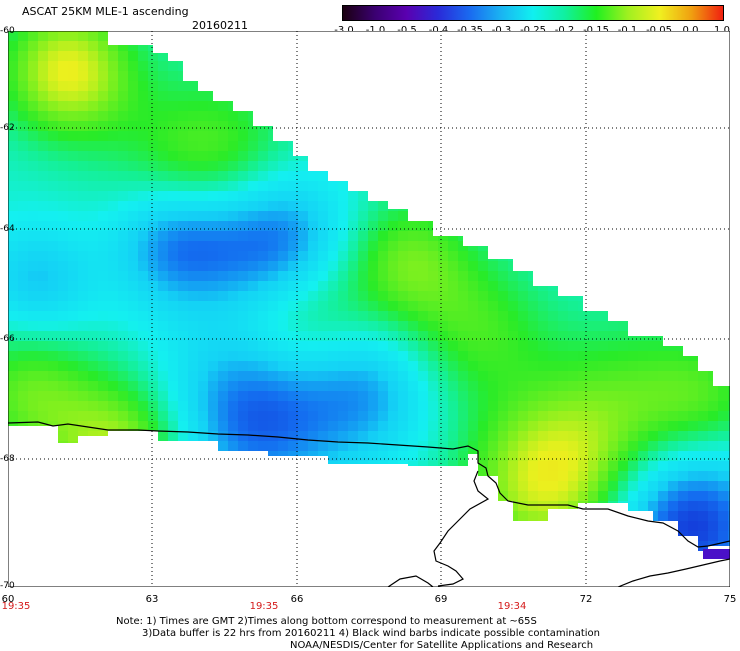  Describe the element at coordinates (7, 128) in the screenshot. I see `lat-label: -62` at that location.